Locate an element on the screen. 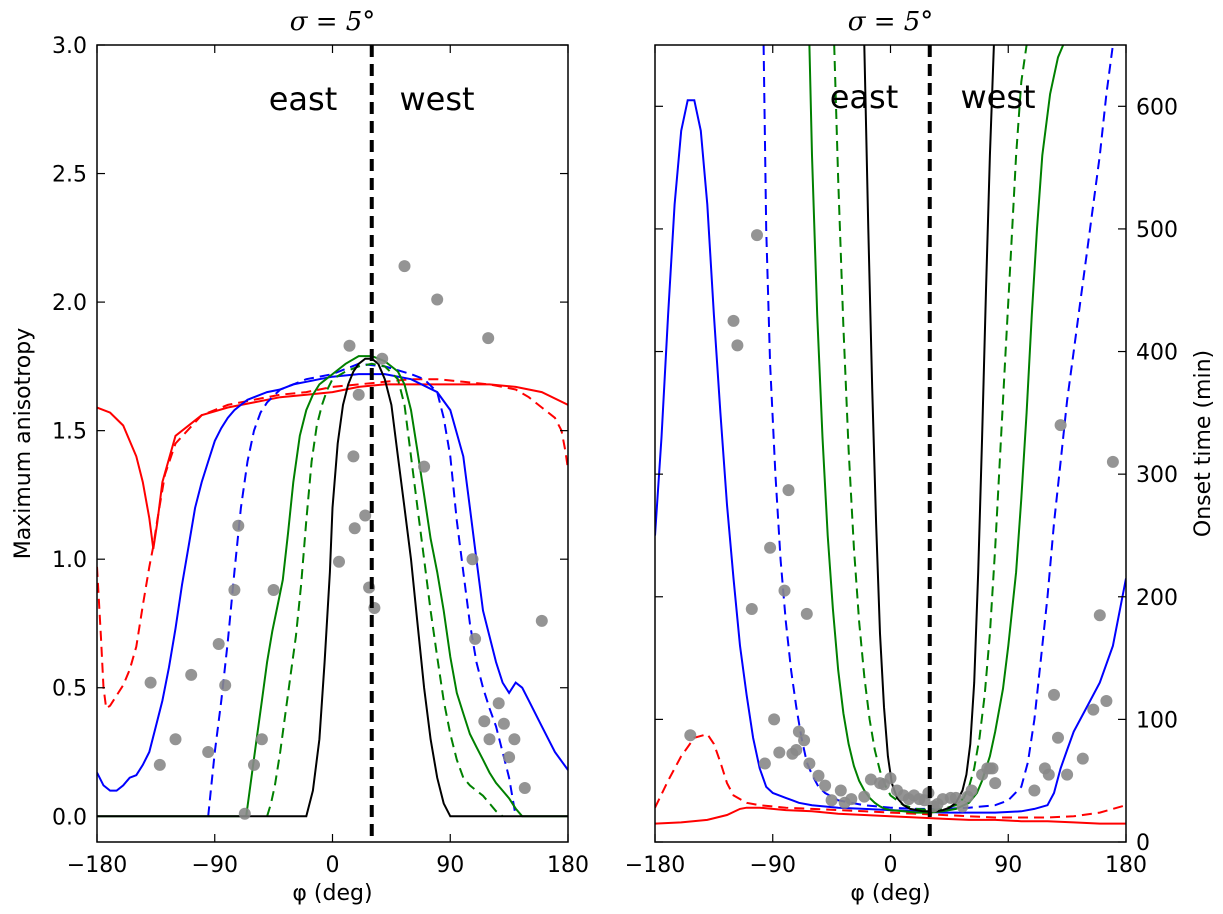  y-tick-label: 2.5 is located at coordinates (69, 175).